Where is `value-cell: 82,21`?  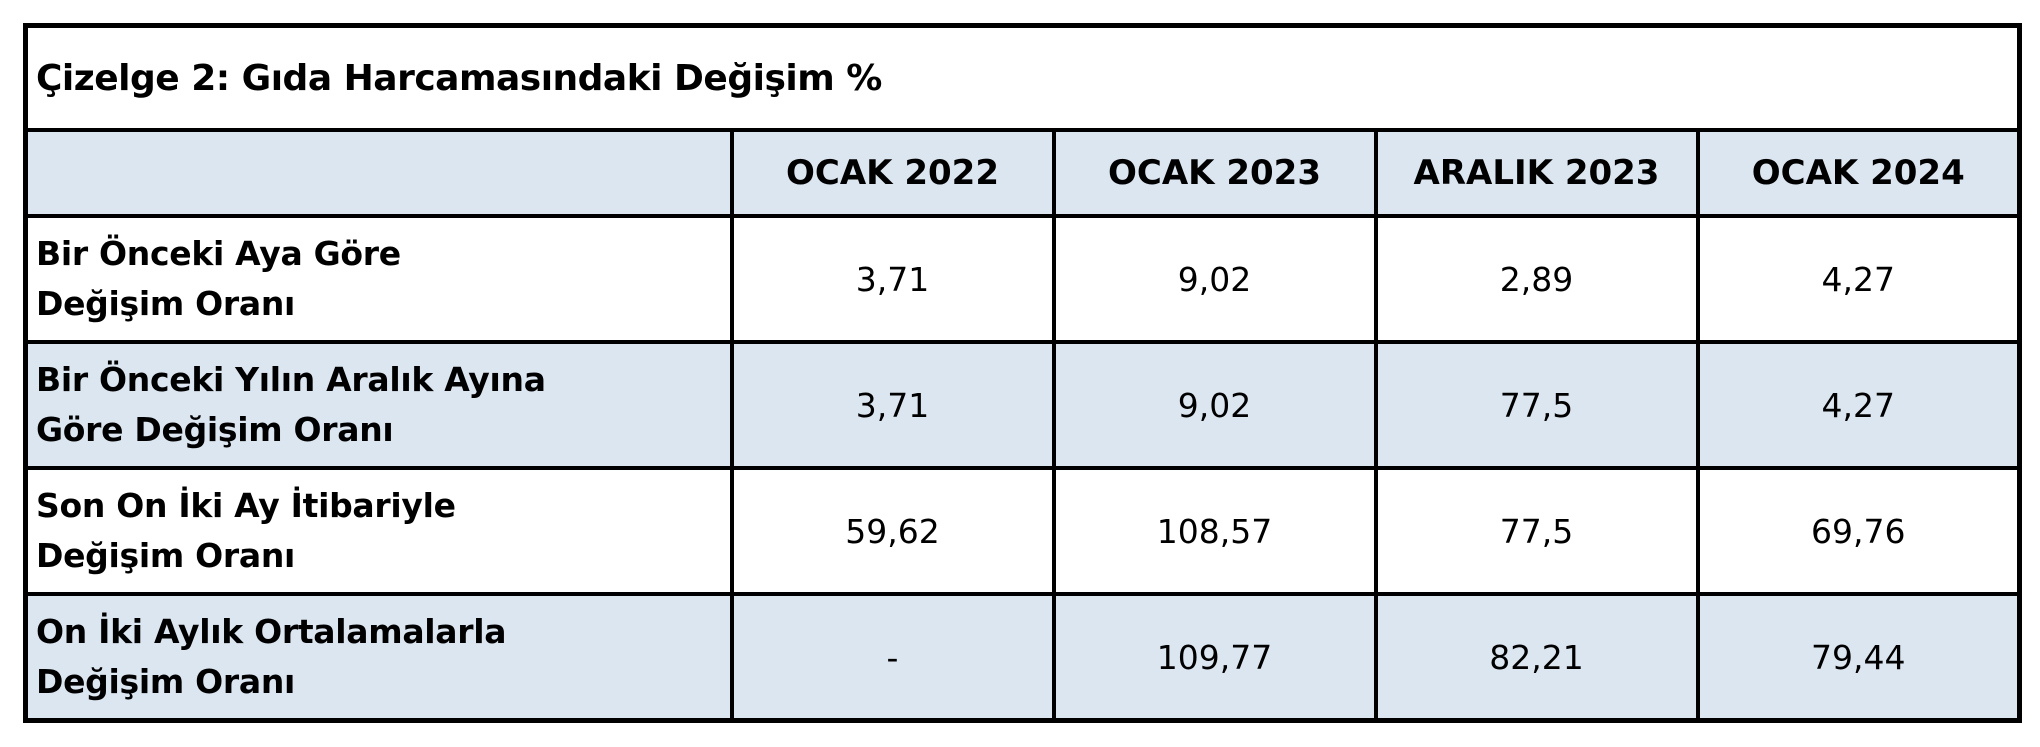 value-cell: 82,21 is located at coordinates (1536, 657).